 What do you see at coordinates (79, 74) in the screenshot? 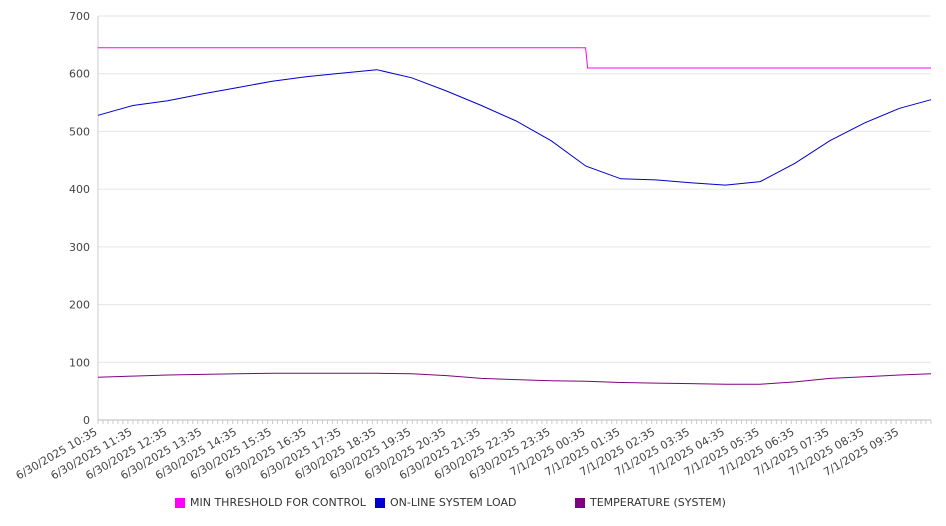
I see `y-tick-label: 600` at bounding box center [79, 74].